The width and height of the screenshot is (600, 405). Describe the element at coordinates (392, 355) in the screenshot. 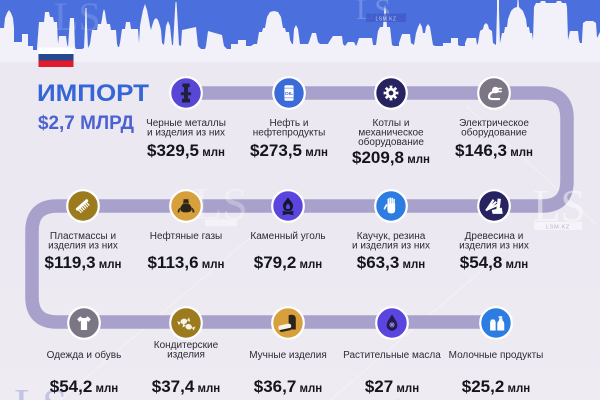

I see `svg-text: Растительные масла` at that location.